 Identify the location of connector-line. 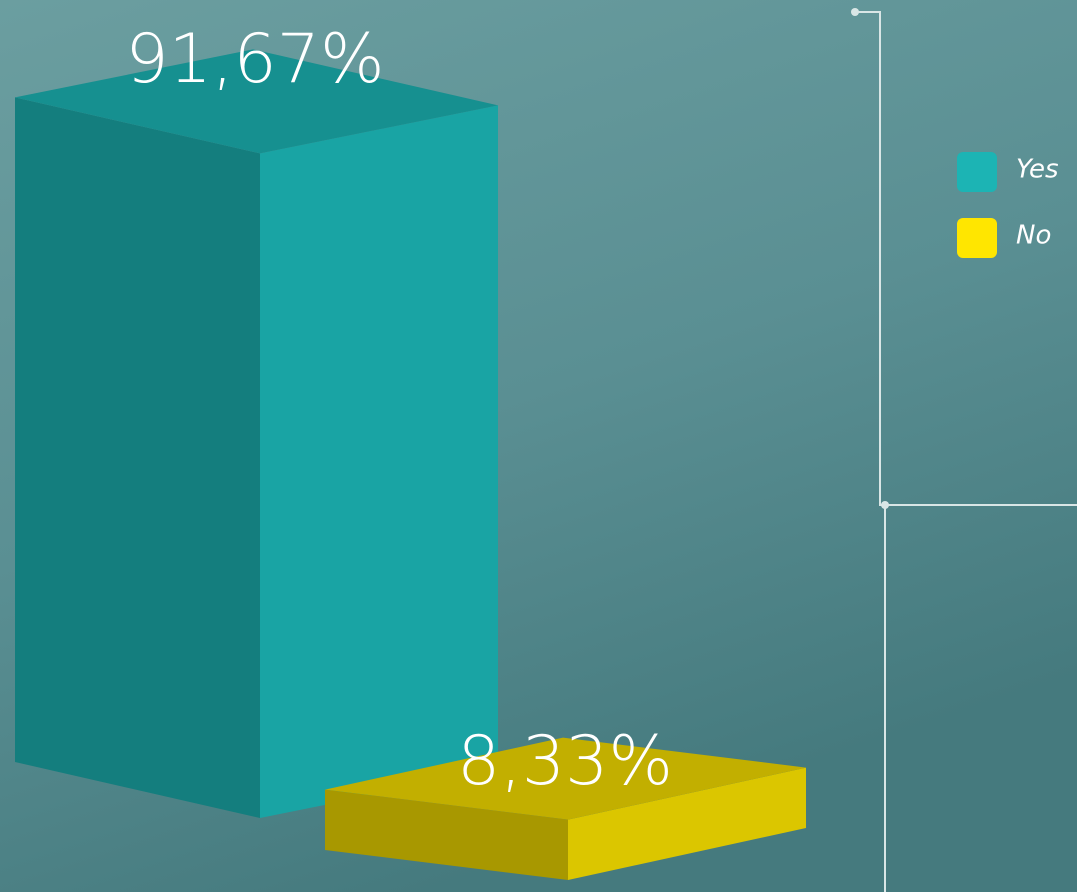
(966, 258).